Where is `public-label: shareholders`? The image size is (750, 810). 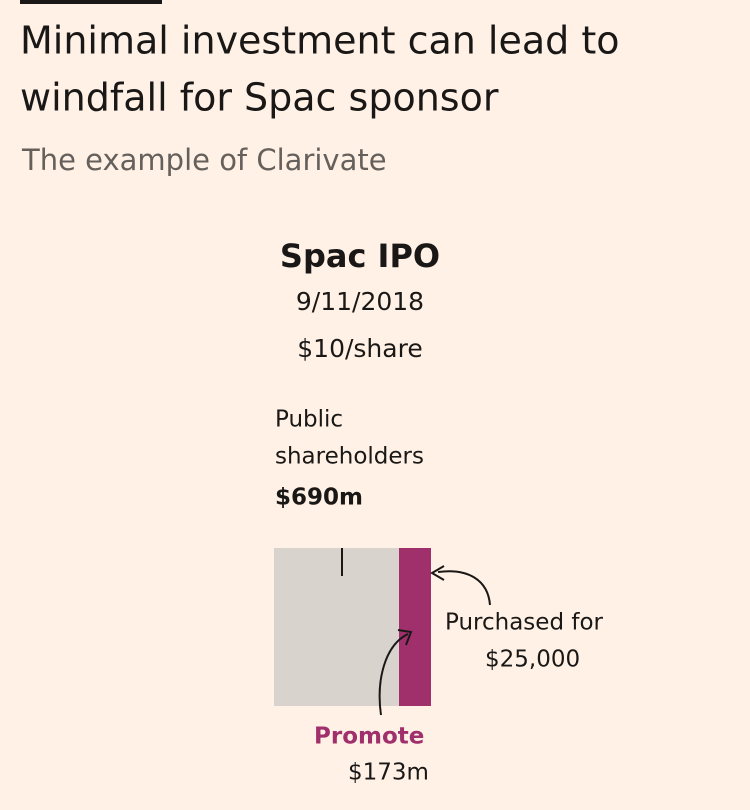 public-label: shareholders is located at coordinates (349, 457).